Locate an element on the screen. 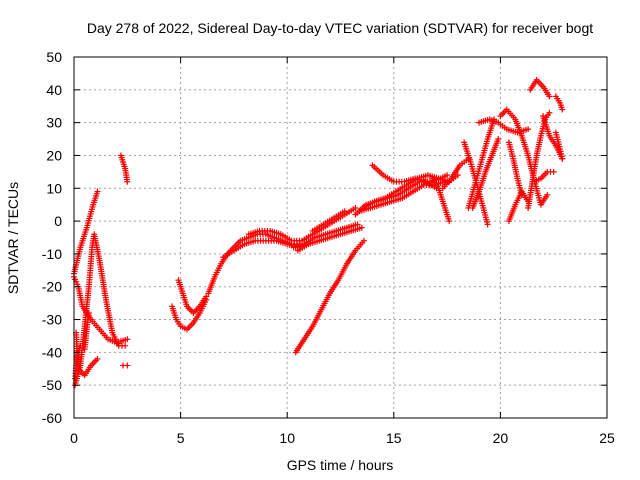 This screenshot has width=640, height=480. y-tick-label: 50 is located at coordinates (54, 57).